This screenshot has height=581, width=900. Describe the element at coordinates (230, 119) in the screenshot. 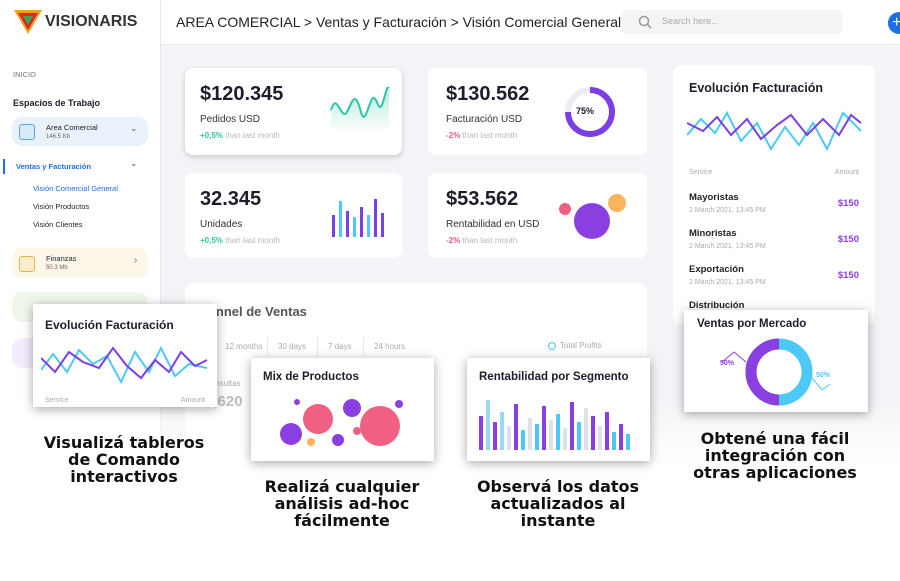

I see `kpi-label: Pedidos USD` at that location.